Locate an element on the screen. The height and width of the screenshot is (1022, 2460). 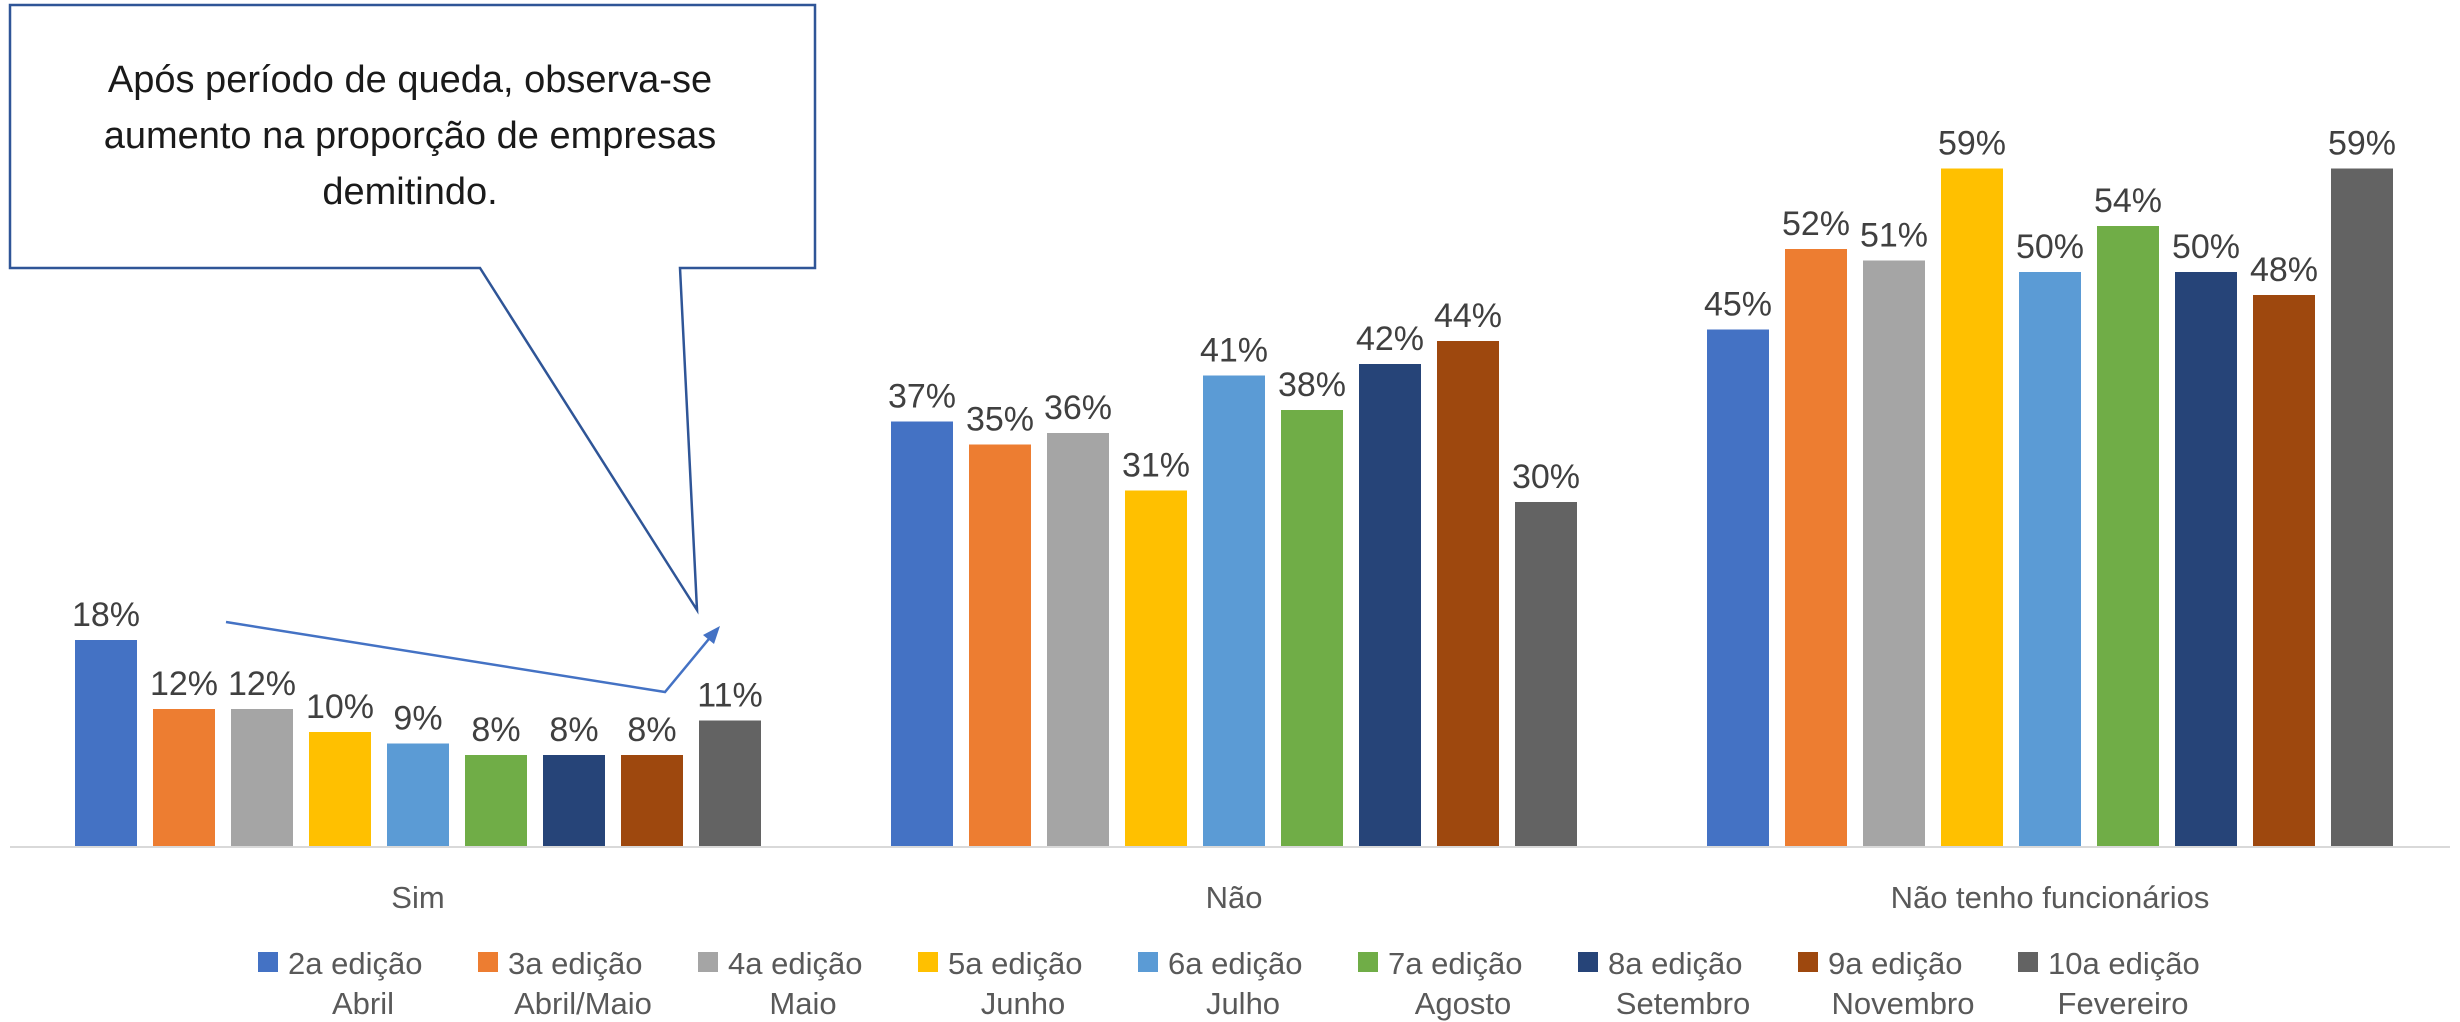
data-label: 30% is located at coordinates (1546, 477).